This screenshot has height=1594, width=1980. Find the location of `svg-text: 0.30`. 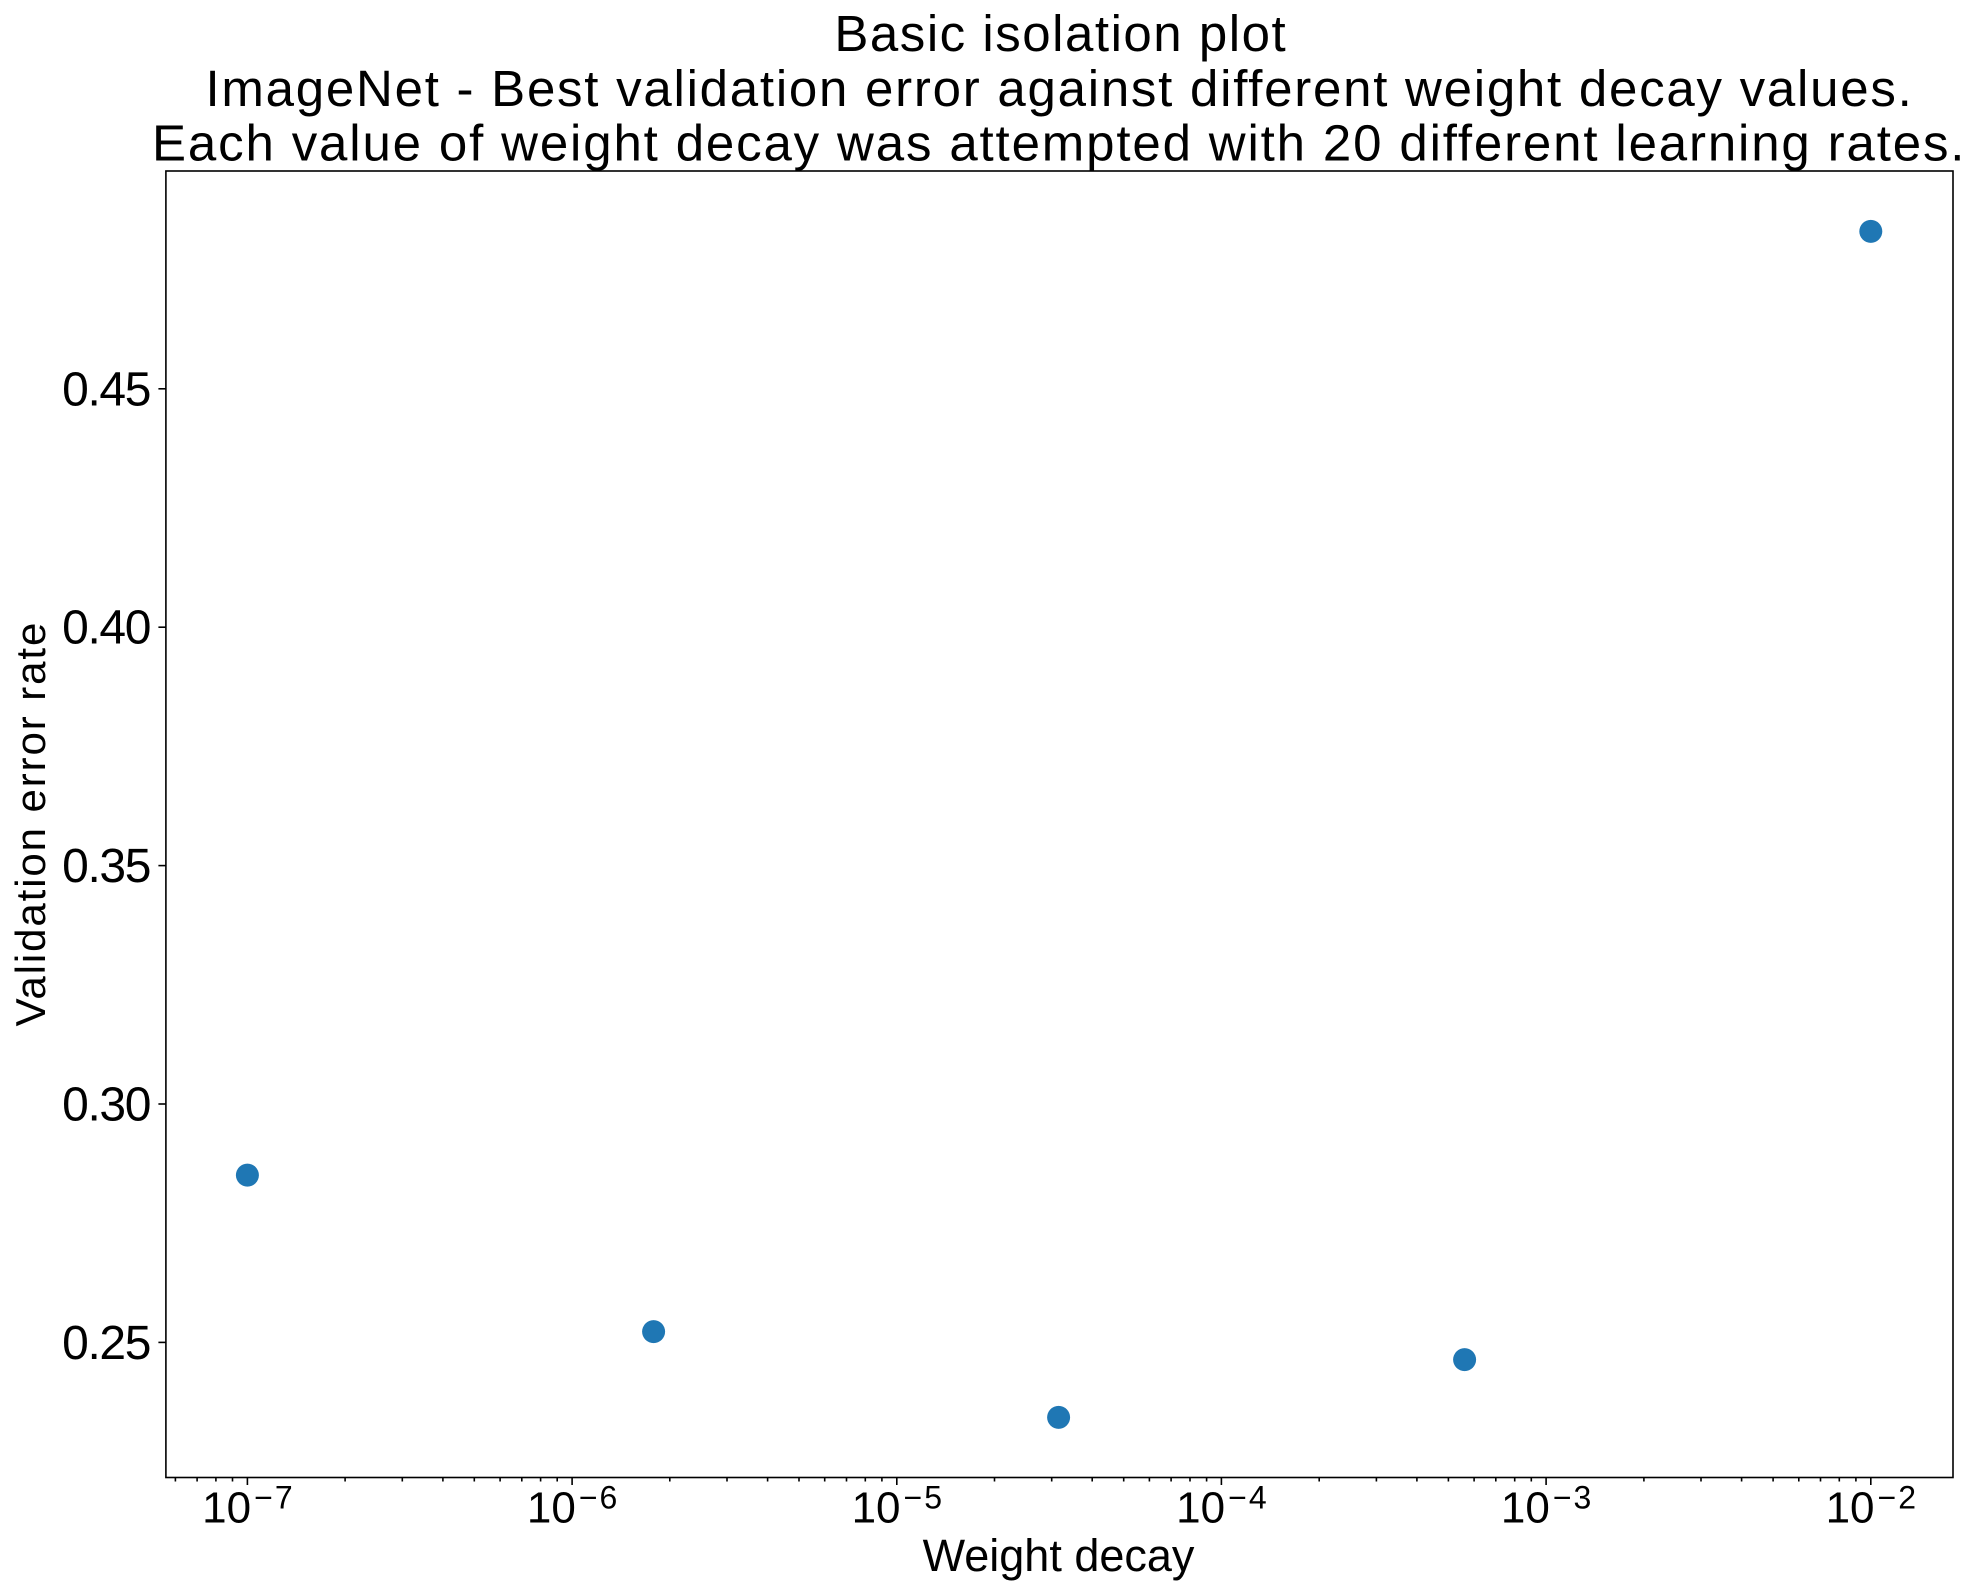

svg-text: 0.30 is located at coordinates (106, 1105).